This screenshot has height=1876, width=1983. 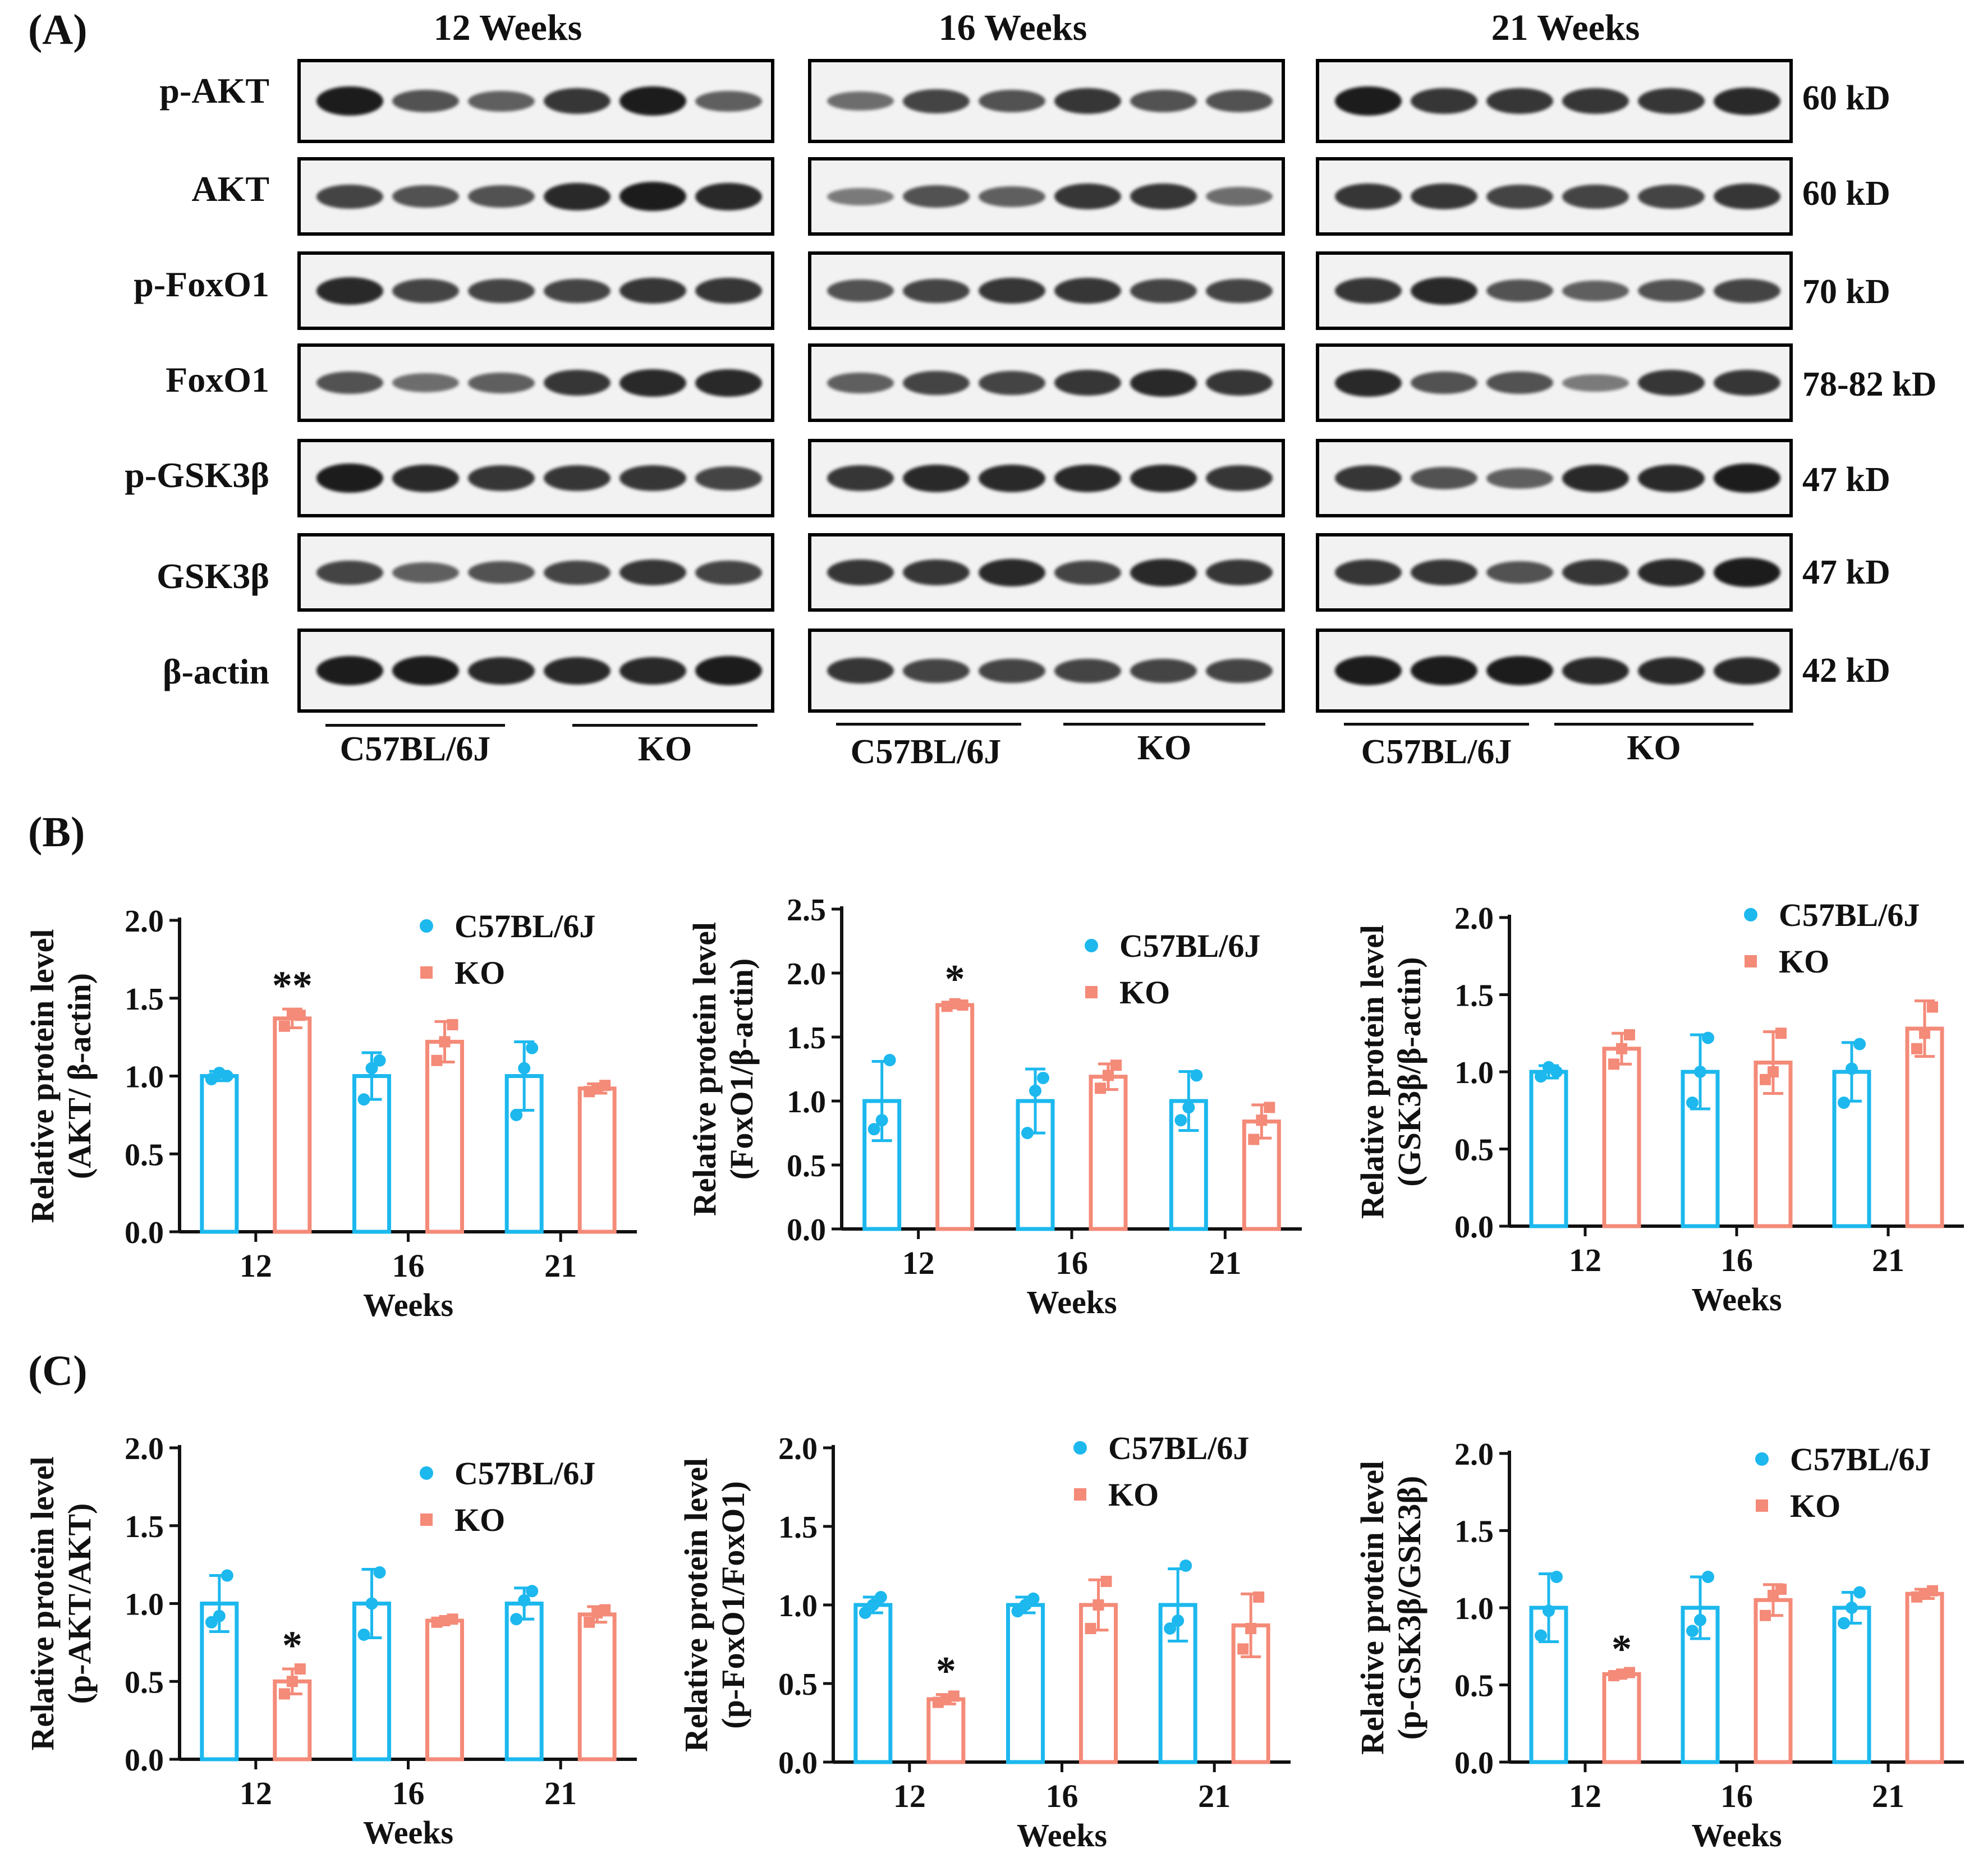 What do you see at coordinates (415, 749) in the screenshot?
I see `group-label-wt: C57BL/6J` at bounding box center [415, 749].